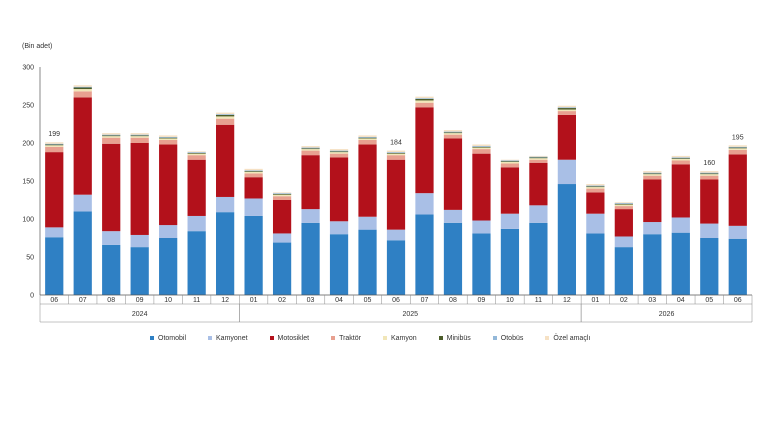  What do you see at coordinates (396, 300) in the screenshot?
I see `x-tick-label: 06` at bounding box center [396, 300].